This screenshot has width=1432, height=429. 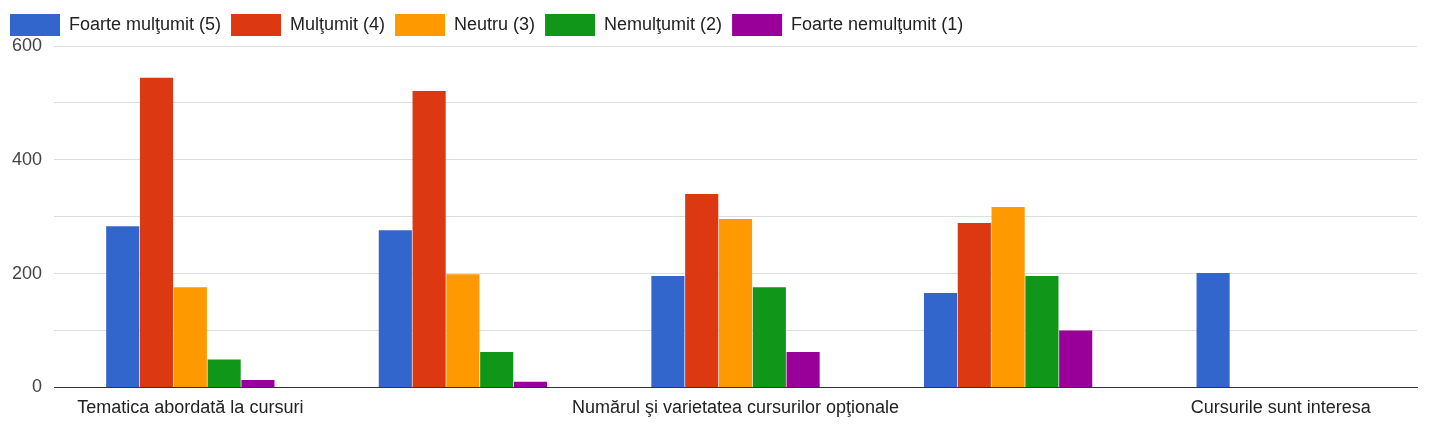 I want to click on y-tick-label: 0, so click(x=37, y=386).